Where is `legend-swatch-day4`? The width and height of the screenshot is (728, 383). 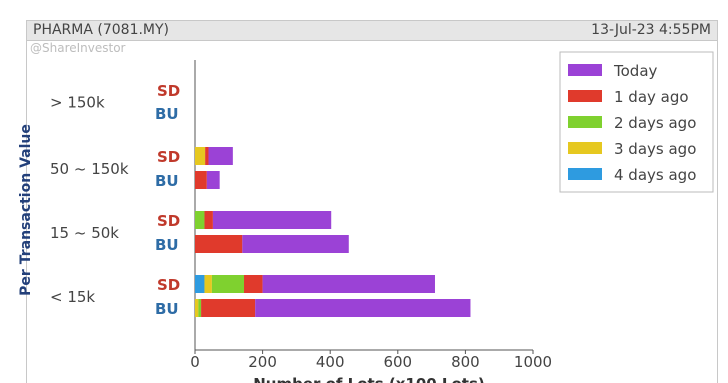 legend-swatch-day4 is located at coordinates (585, 174).